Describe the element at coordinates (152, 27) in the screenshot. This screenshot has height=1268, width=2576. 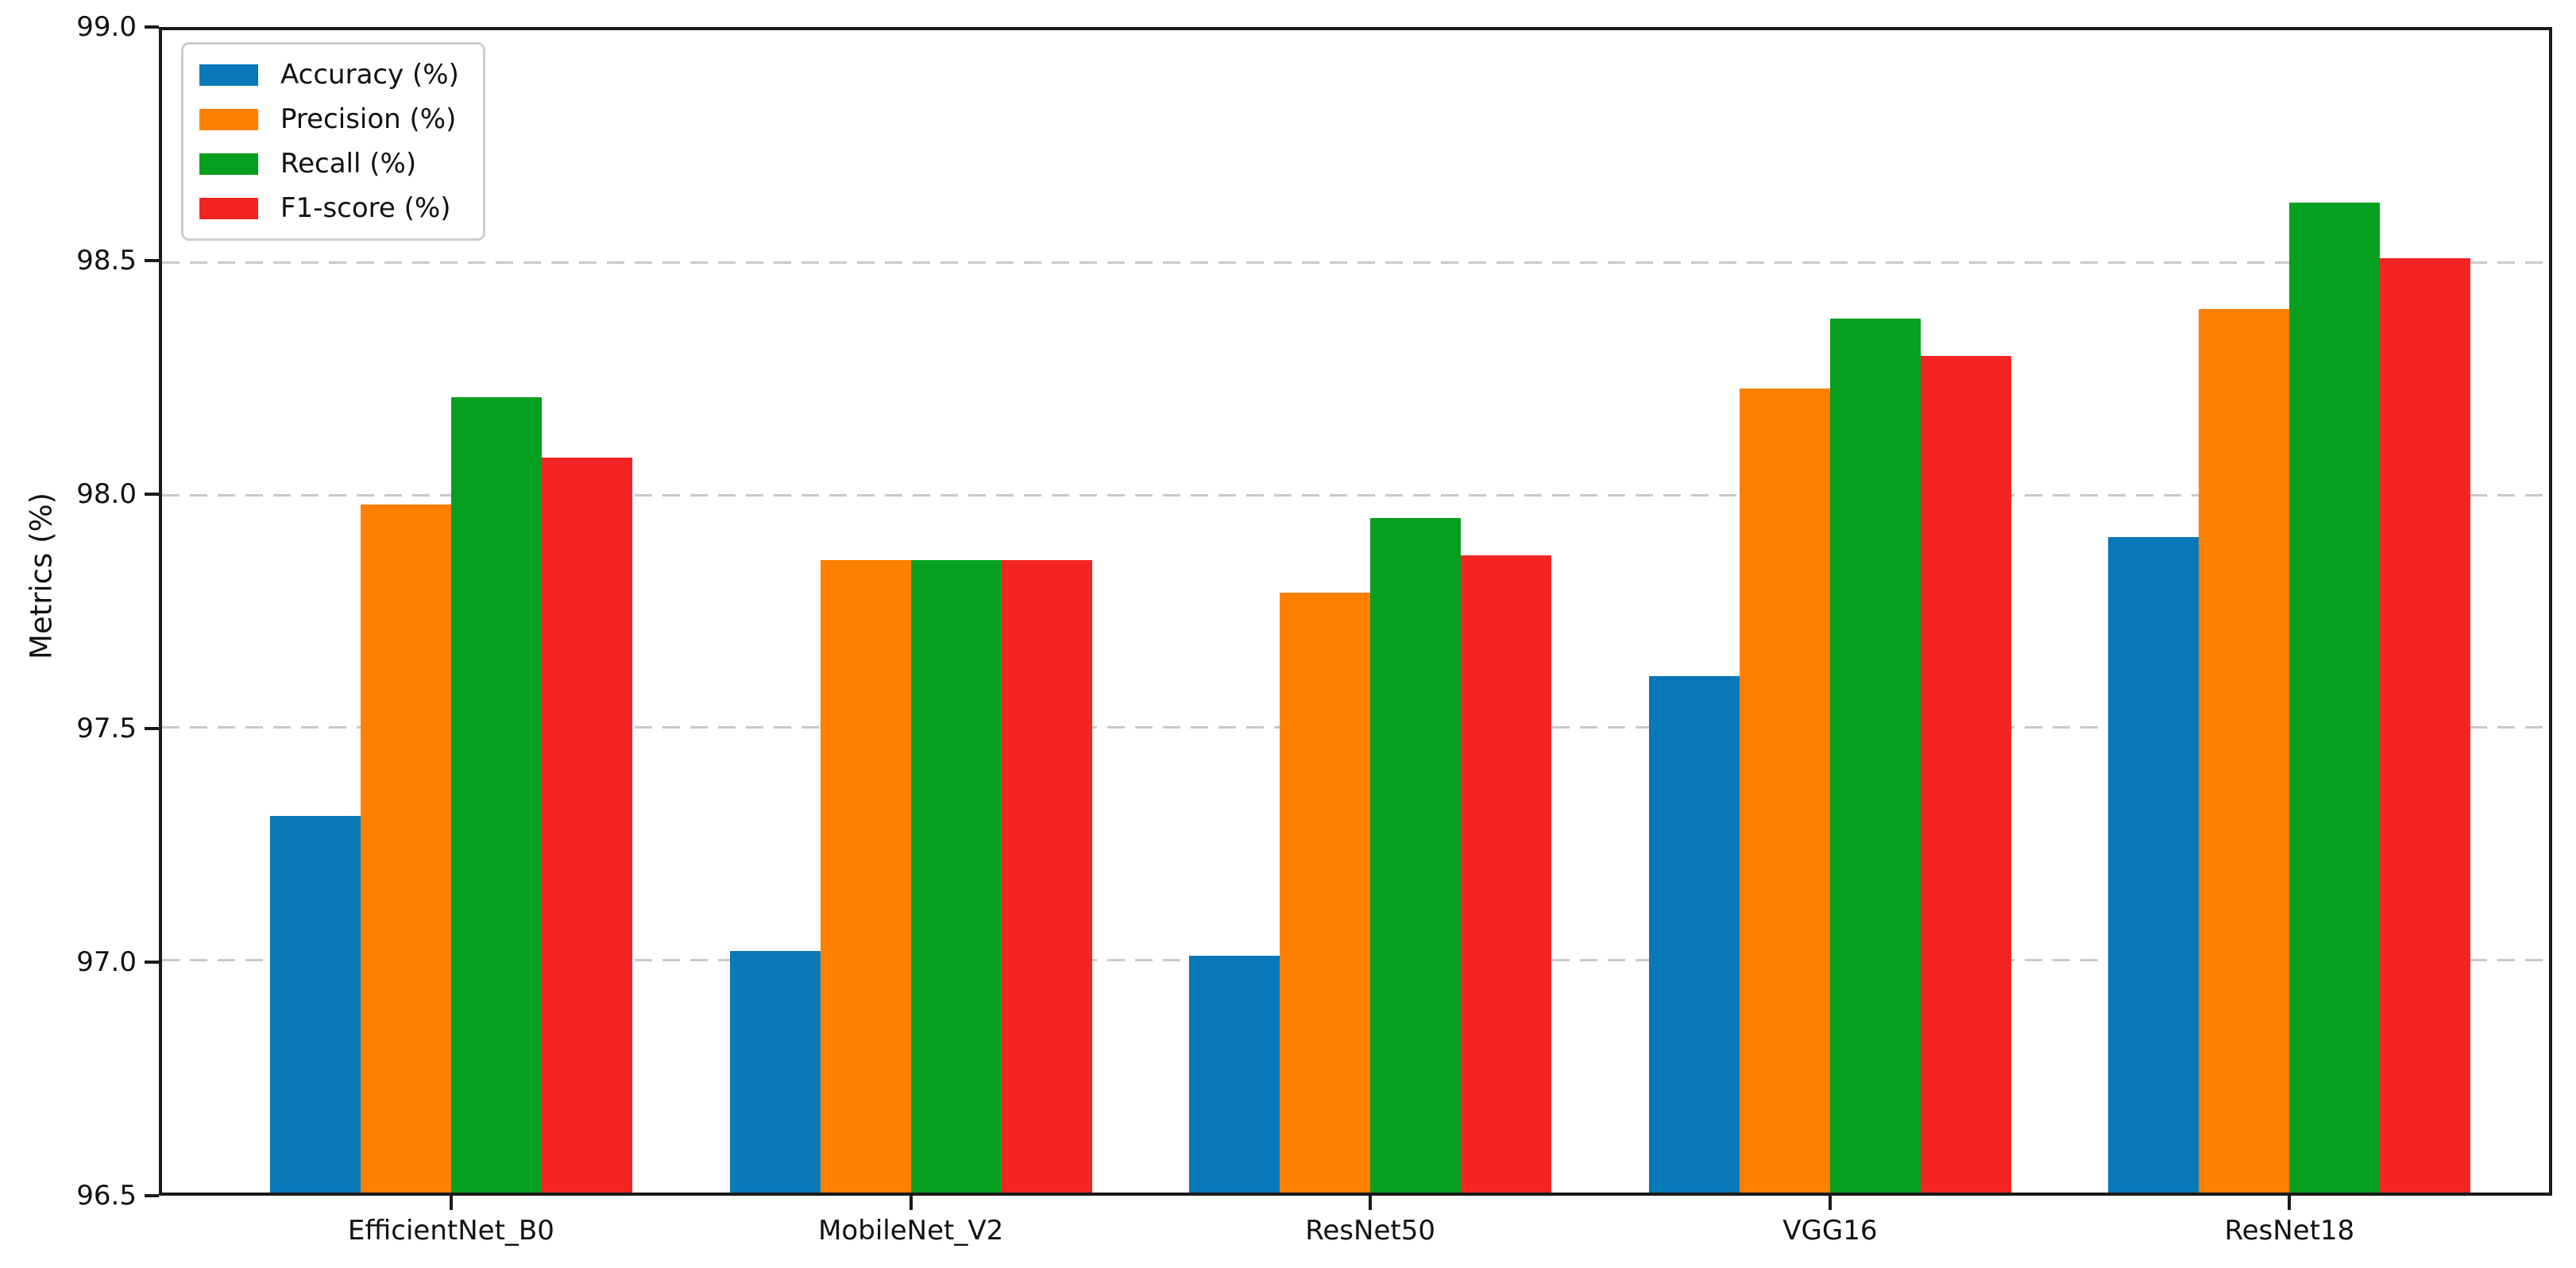
I see `y-tick-mark-99.0` at that location.